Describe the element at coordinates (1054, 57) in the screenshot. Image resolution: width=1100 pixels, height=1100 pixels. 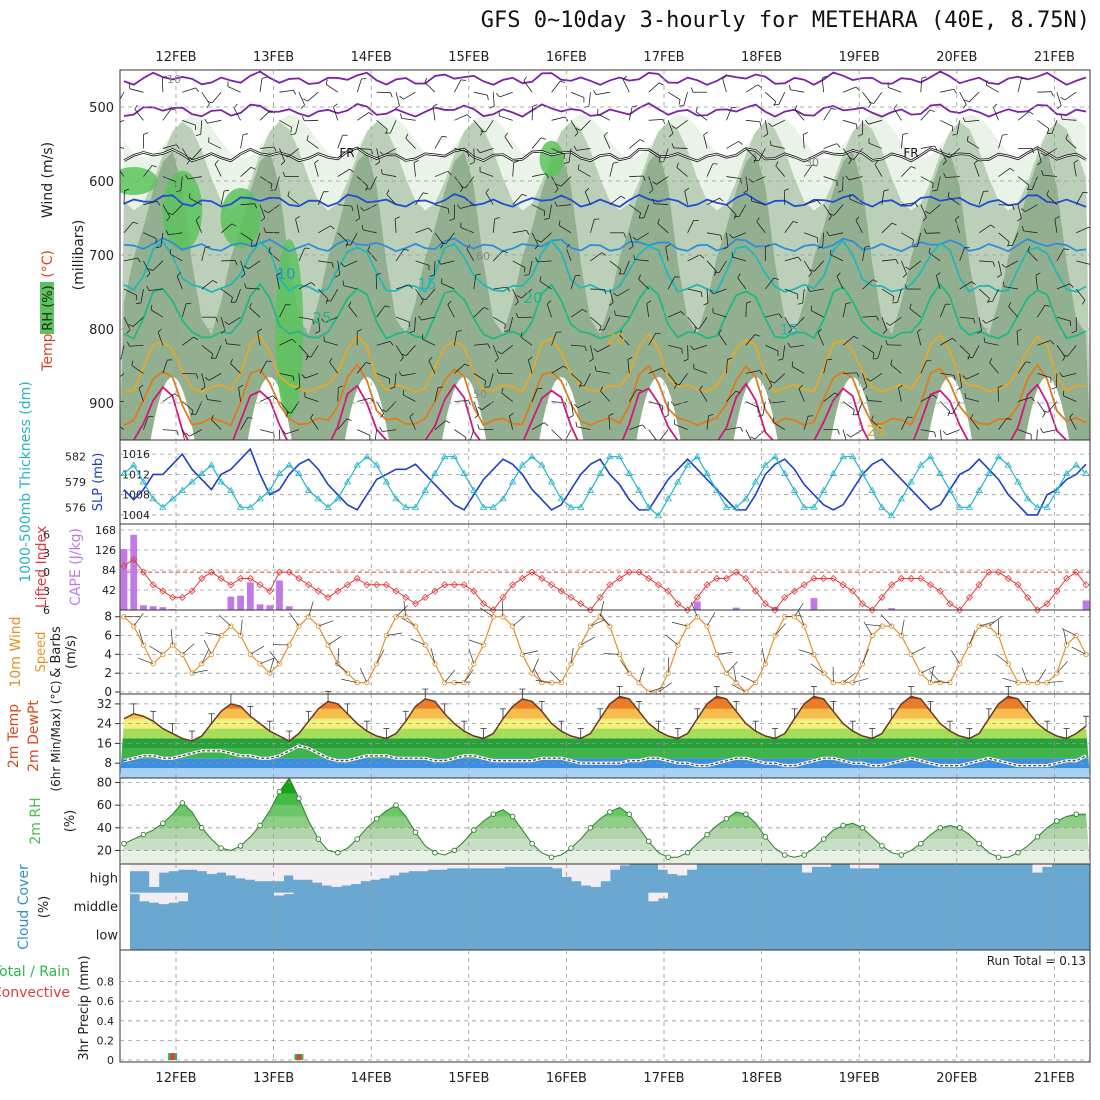
I see `date-label-top: 21FEB` at that location.